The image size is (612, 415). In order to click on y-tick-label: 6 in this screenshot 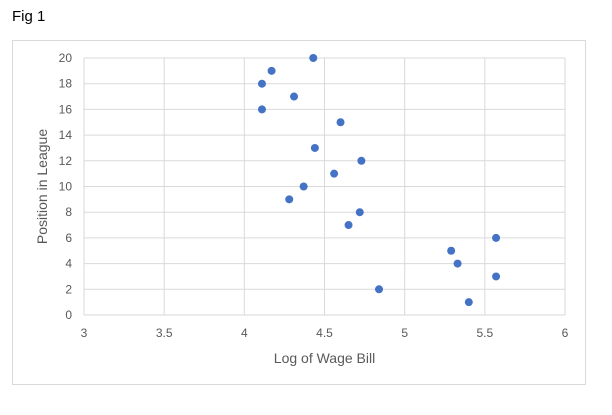, I will do `click(68, 238)`.